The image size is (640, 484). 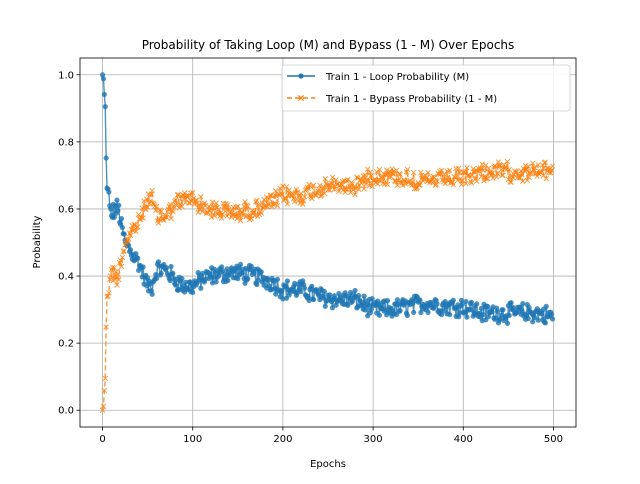 I want to click on x-tick-label: 300, so click(x=373, y=439).